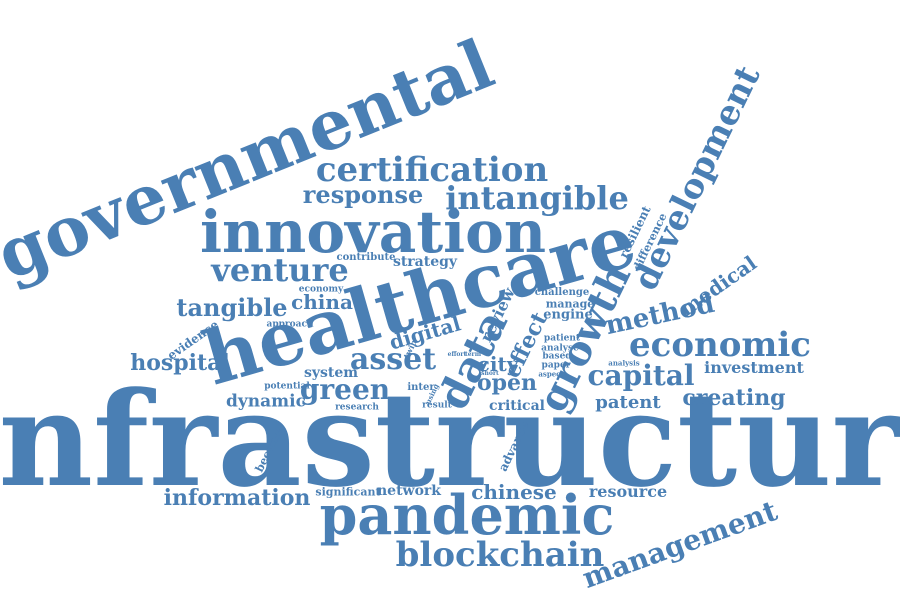  What do you see at coordinates (425, 262) in the screenshot?
I see `word-strategy: strategy` at bounding box center [425, 262].